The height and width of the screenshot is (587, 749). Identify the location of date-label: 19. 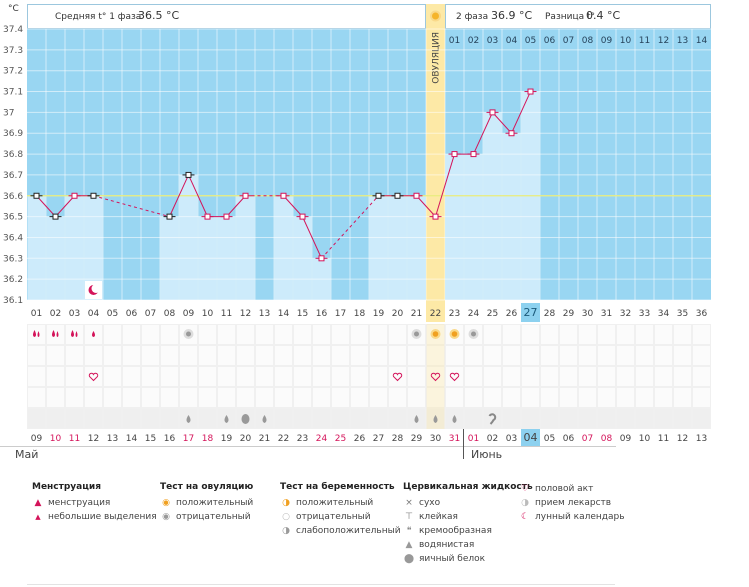
(227, 439).